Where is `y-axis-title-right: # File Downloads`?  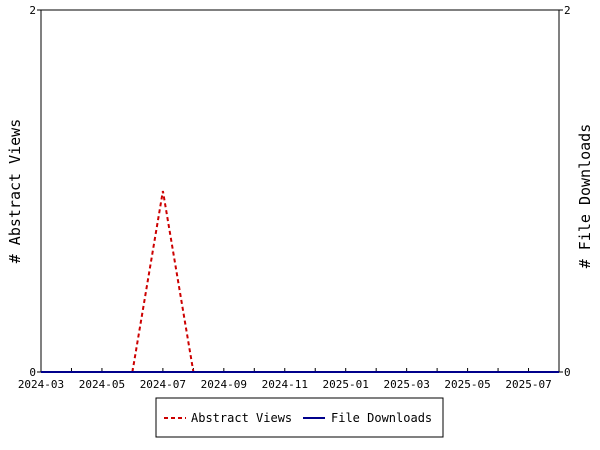 y-axis-title-right: # File Downloads is located at coordinates (585, 196).